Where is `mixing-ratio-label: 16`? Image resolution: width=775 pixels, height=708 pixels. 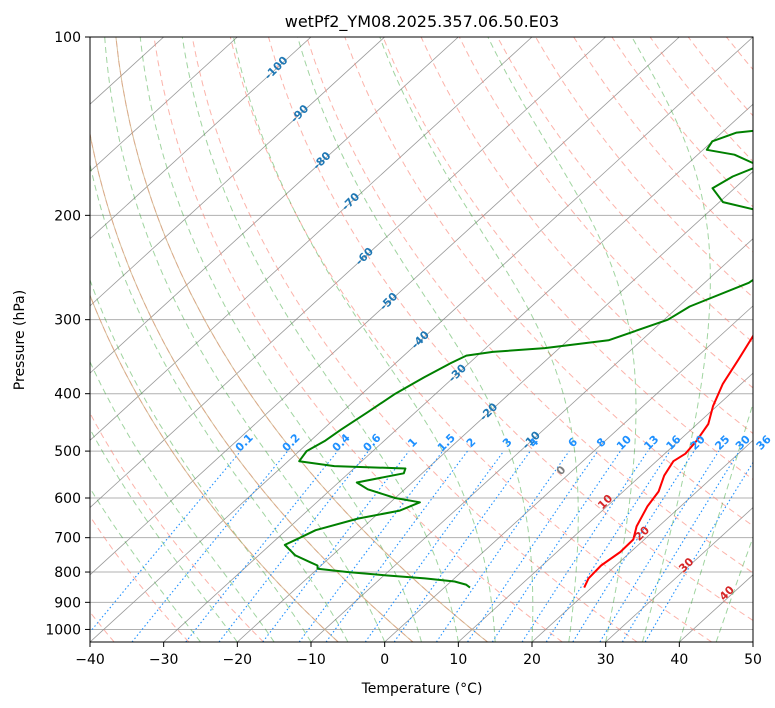
mixing-ratio-label: 16 is located at coordinates (674, 442).